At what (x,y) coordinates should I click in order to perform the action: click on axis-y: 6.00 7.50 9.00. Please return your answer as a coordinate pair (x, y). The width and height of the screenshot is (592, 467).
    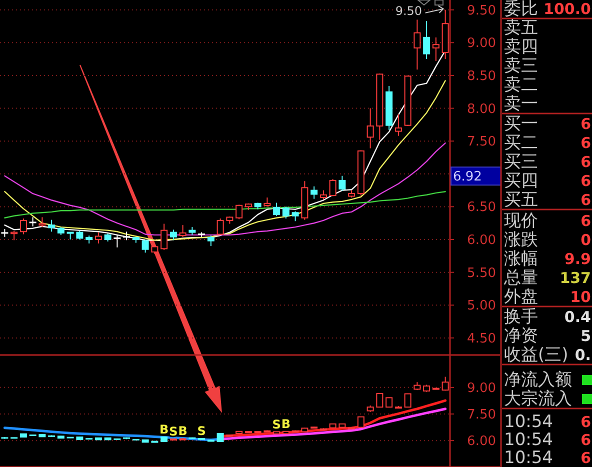
    Looking at the image, I should click on (472, 411).